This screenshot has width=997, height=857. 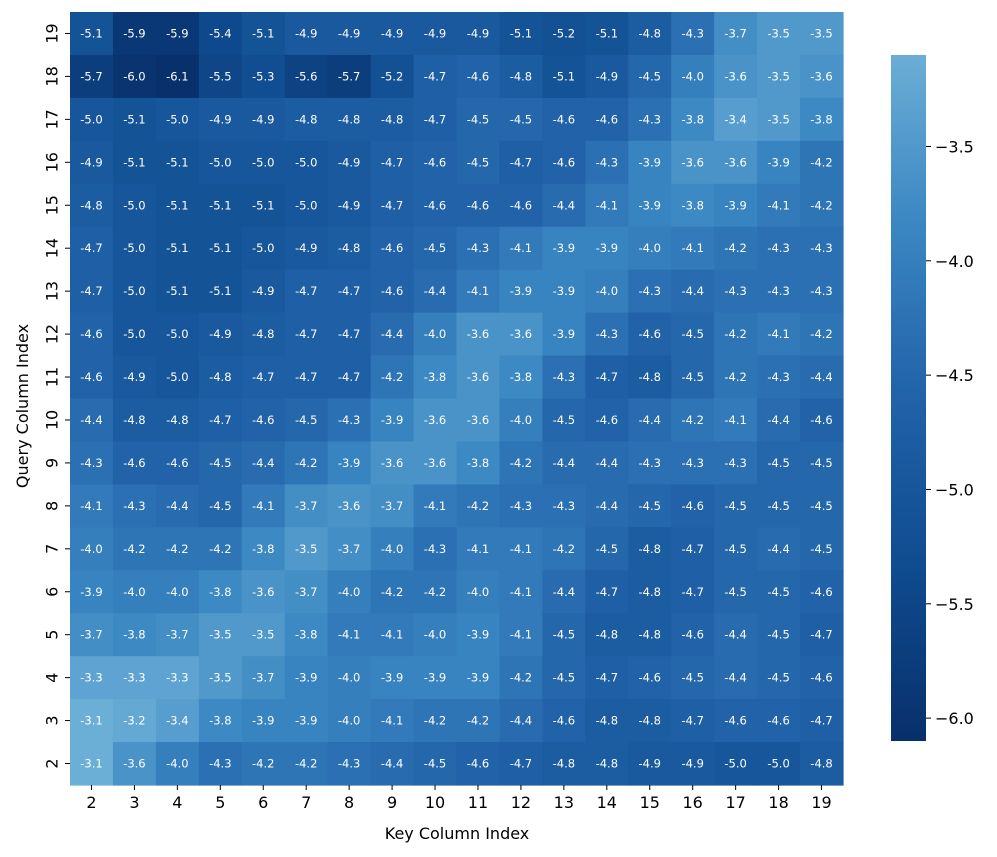 What do you see at coordinates (91, 721) in the screenshot?
I see `heatmap-cell-value: -3.1` at bounding box center [91, 721].